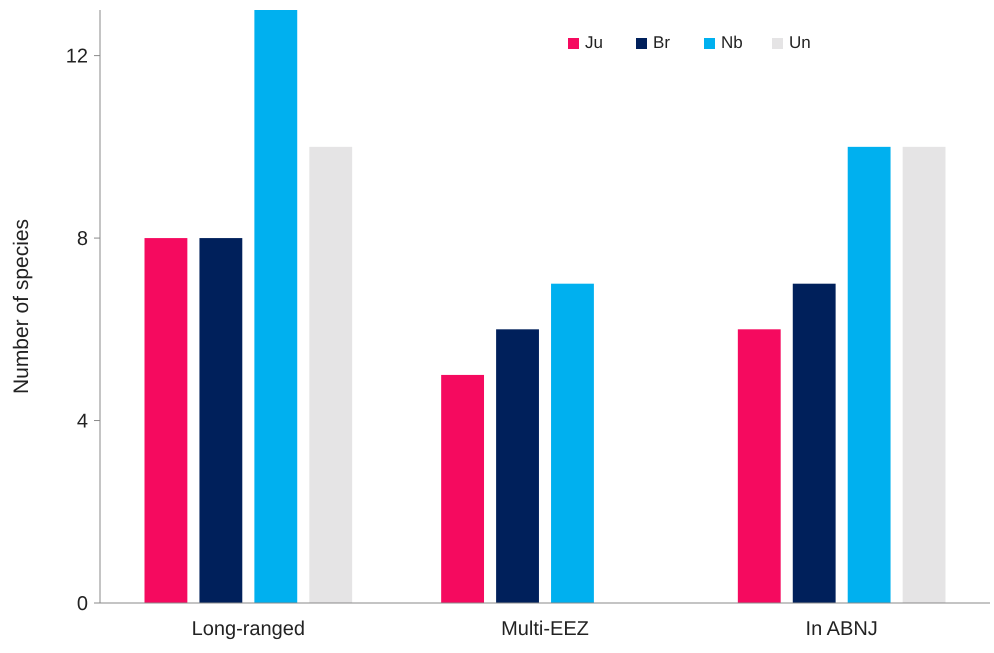 Image resolution: width=994 pixels, height=653 pixels. Describe the element at coordinates (545, 629) in the screenshot. I see `x-tick-label: Multi-EEZ` at that location.